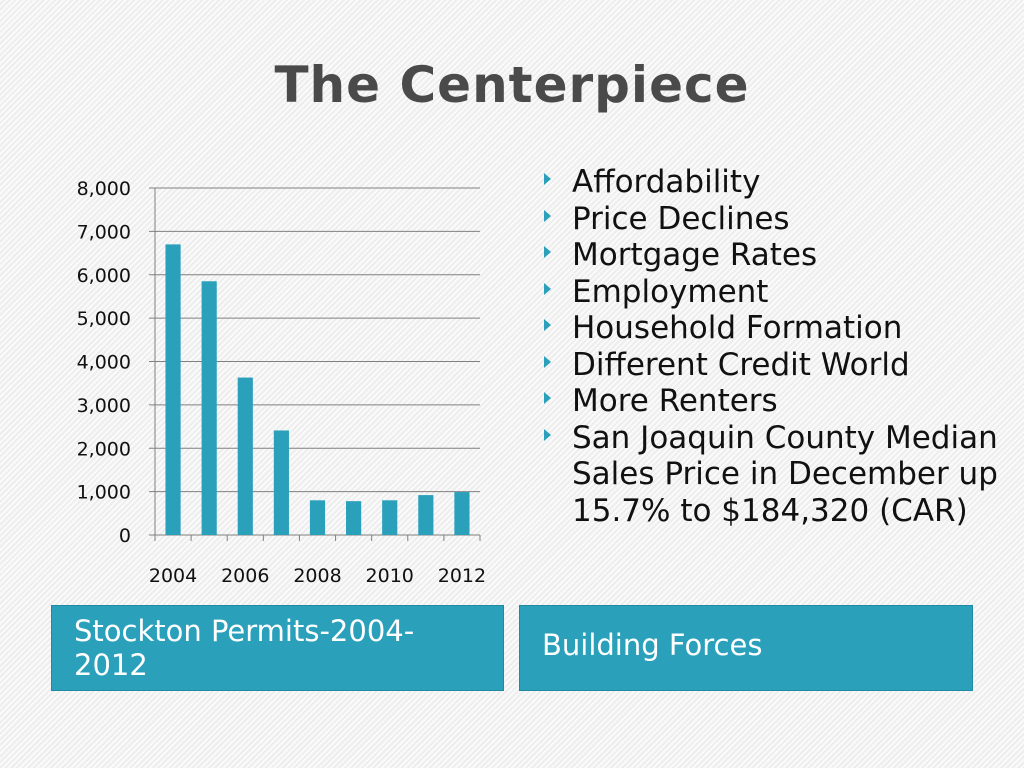 The height and width of the screenshot is (768, 1024). What do you see at coordinates (245, 576) in the screenshot?
I see `x-tick-label: 2006` at bounding box center [245, 576].